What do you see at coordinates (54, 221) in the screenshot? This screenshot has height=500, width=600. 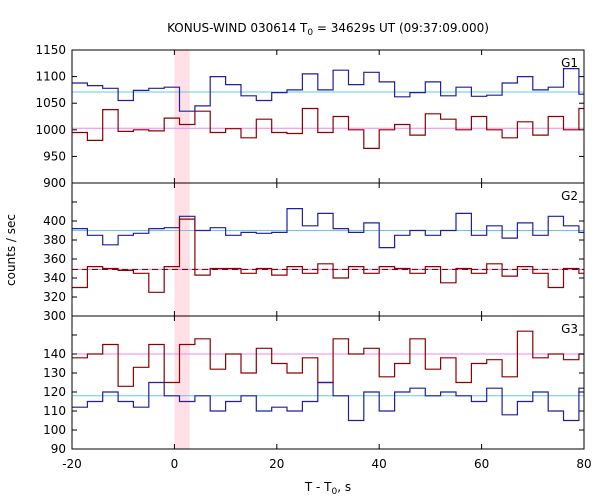 I see `y-tick-label: 400` at bounding box center [54, 221].